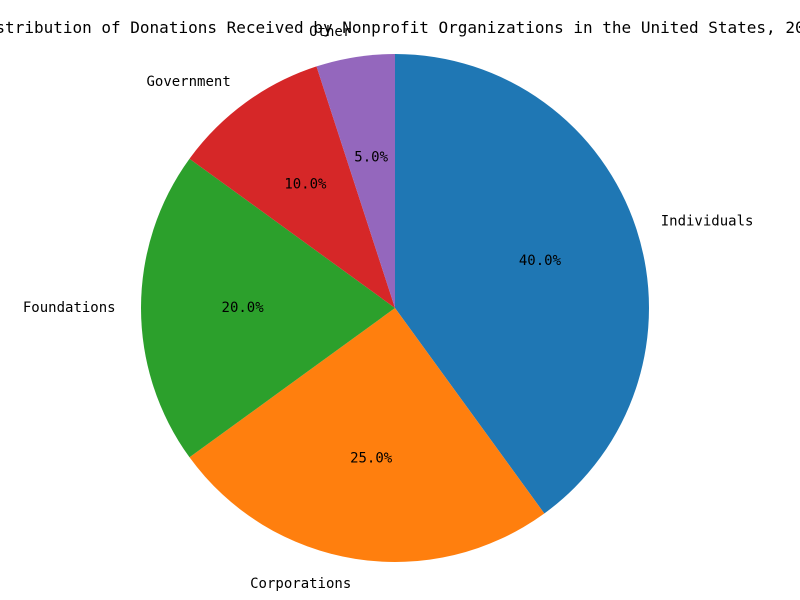 The width and height of the screenshot is (800, 600). Describe the element at coordinates (243, 308) in the screenshot. I see `pct-label-foundations: 20.0%` at that location.